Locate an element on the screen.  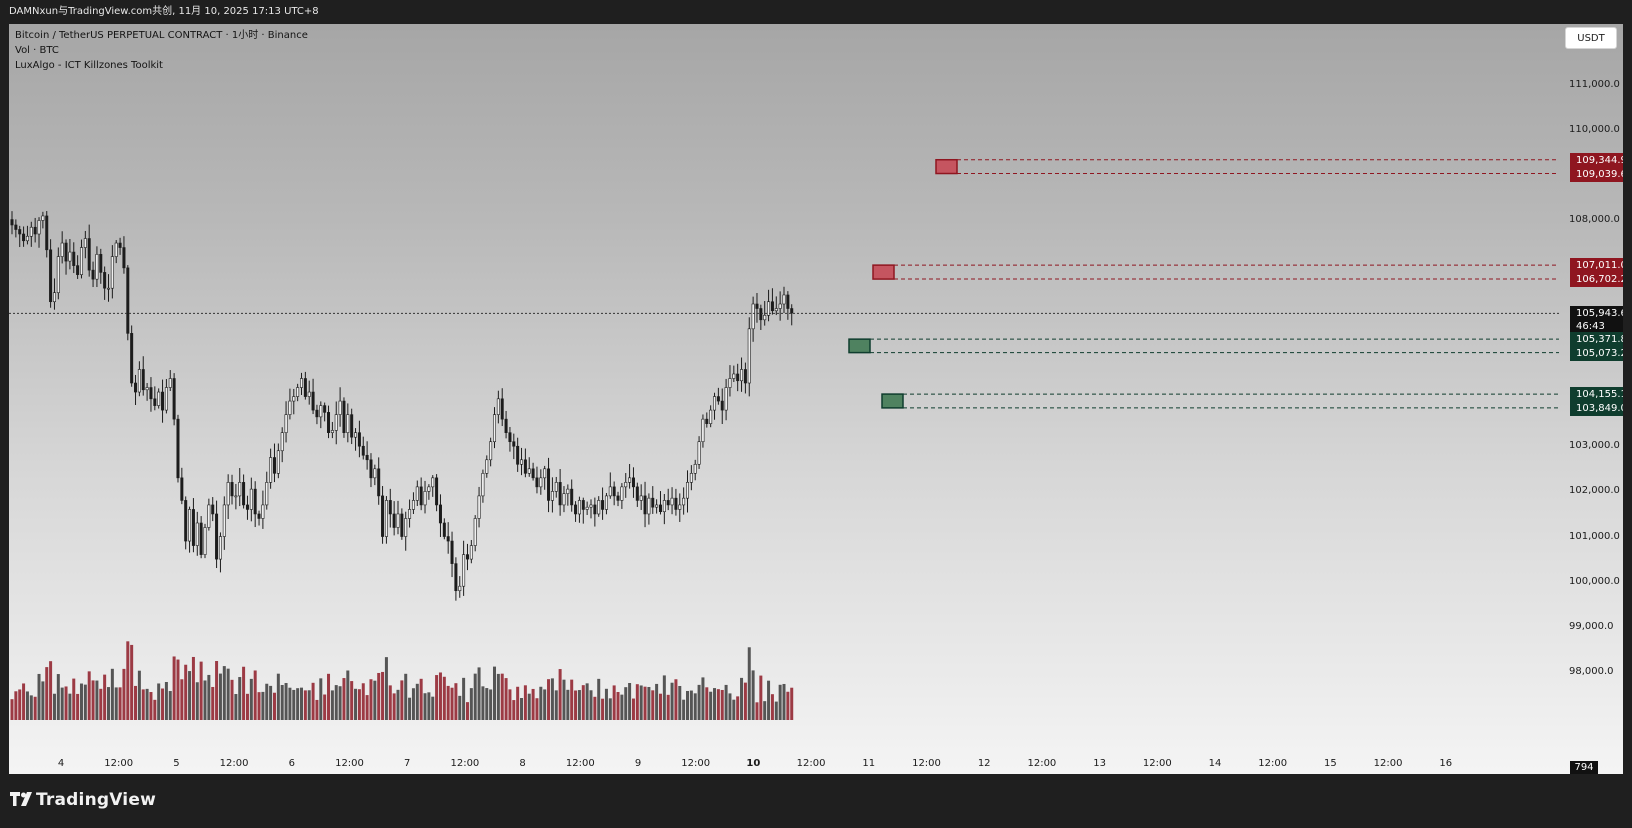
time-tick-label: 5 is located at coordinates (176, 763).